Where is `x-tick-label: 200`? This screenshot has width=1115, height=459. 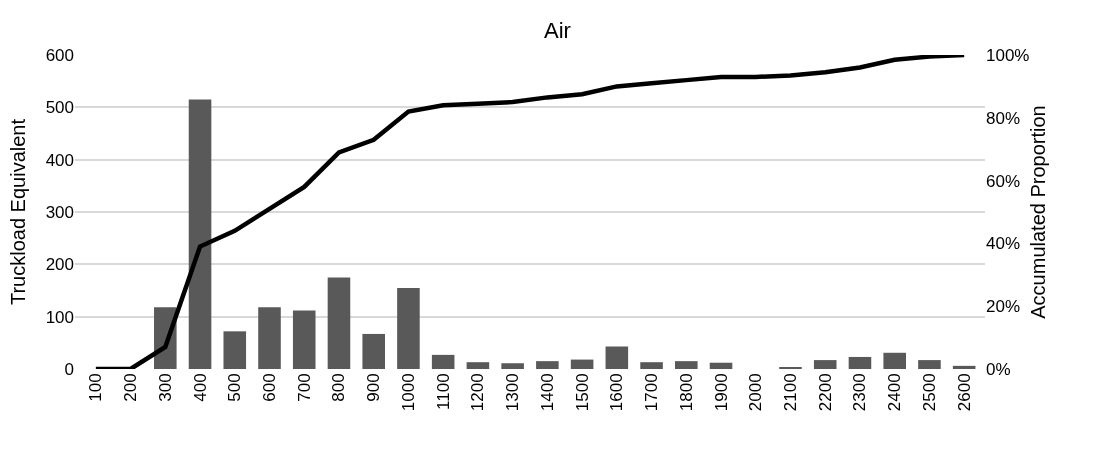
x-tick-label: 200 is located at coordinates (131, 387).